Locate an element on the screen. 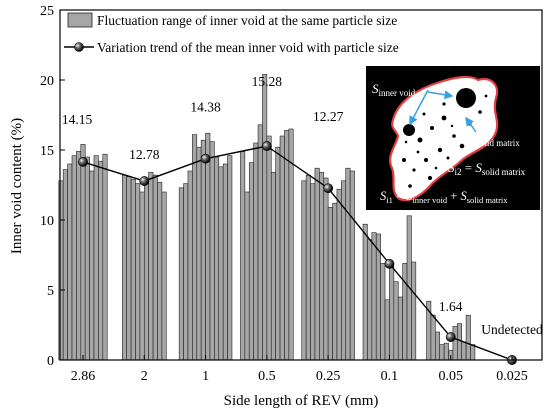 The height and width of the screenshot is (415, 550). inset-voids is located at coordinates (445, 141).